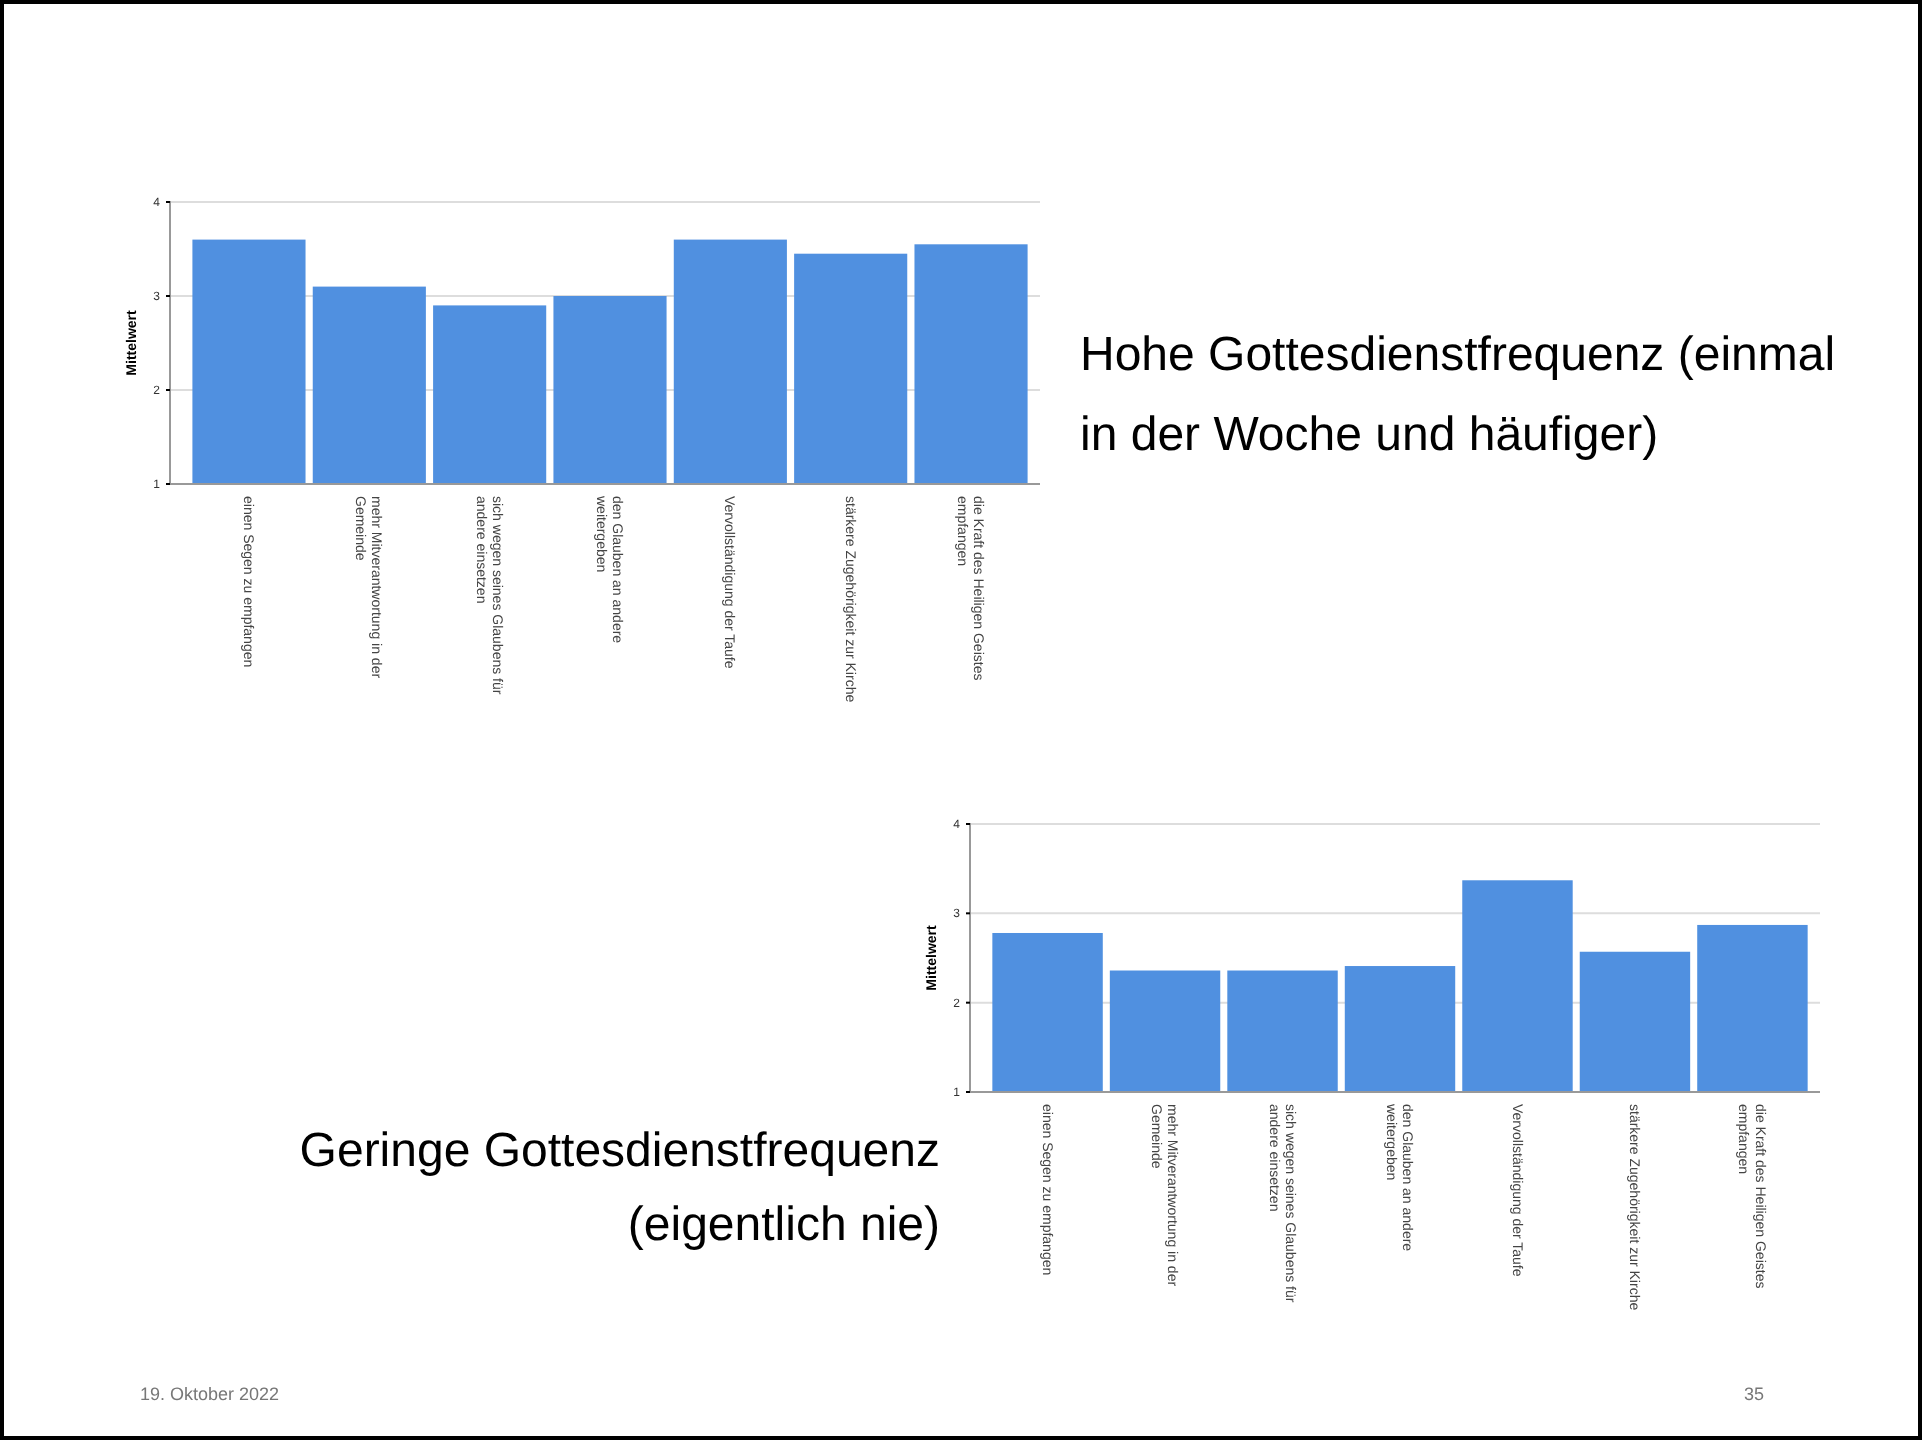  What do you see at coordinates (1458, 395) in the screenshot?
I see `text: Hohe Gottesdienstfrequenz (einmal in der Woche und häufiger)` at bounding box center [1458, 395].